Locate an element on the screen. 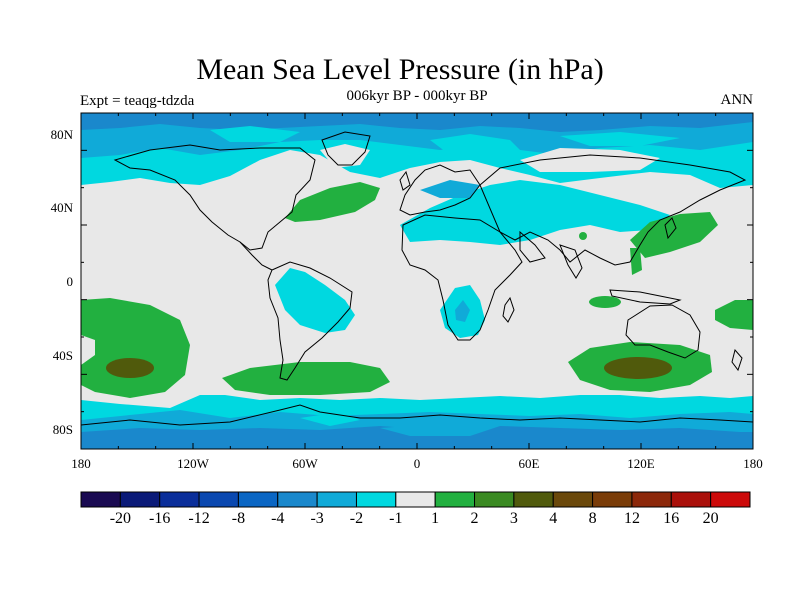 This screenshot has height=600, width=800. colorbar-label: -16 is located at coordinates (159, 518).